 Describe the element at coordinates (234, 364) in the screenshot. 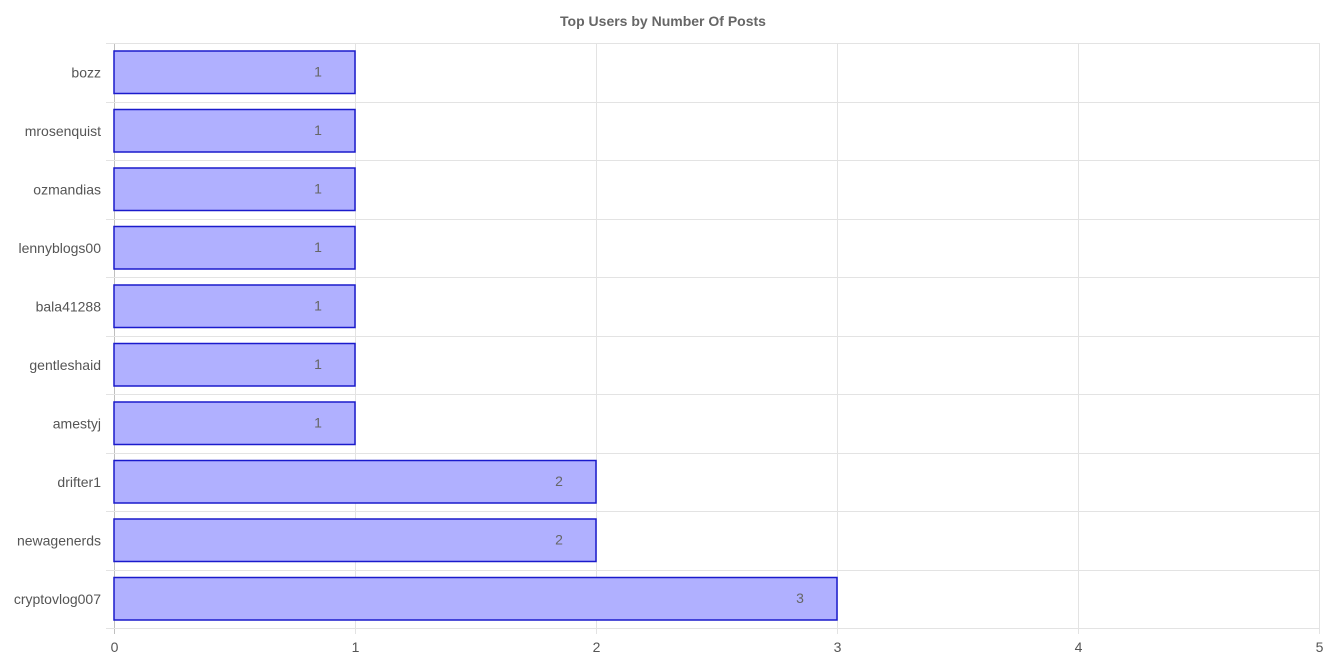

I see `bar-gentleshaid` at that location.